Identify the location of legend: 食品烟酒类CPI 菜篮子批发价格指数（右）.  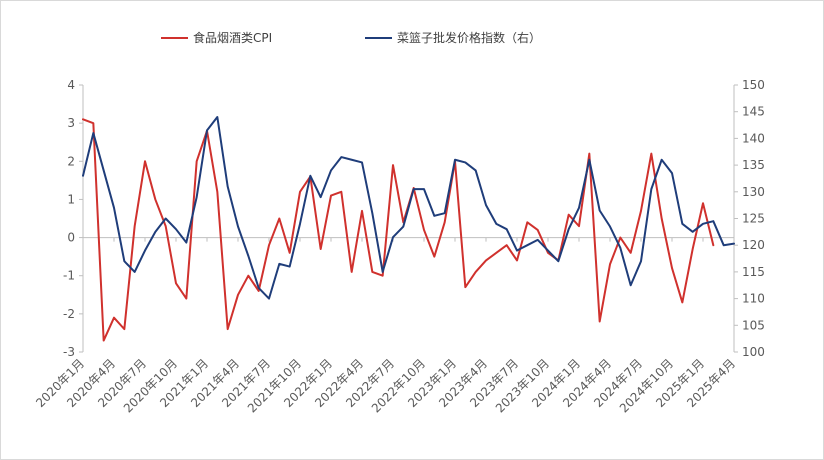
(351, 37).